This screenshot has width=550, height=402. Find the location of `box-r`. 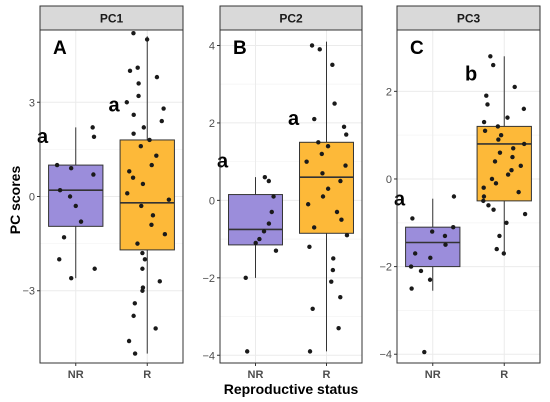

box-r is located at coordinates (504, 163).